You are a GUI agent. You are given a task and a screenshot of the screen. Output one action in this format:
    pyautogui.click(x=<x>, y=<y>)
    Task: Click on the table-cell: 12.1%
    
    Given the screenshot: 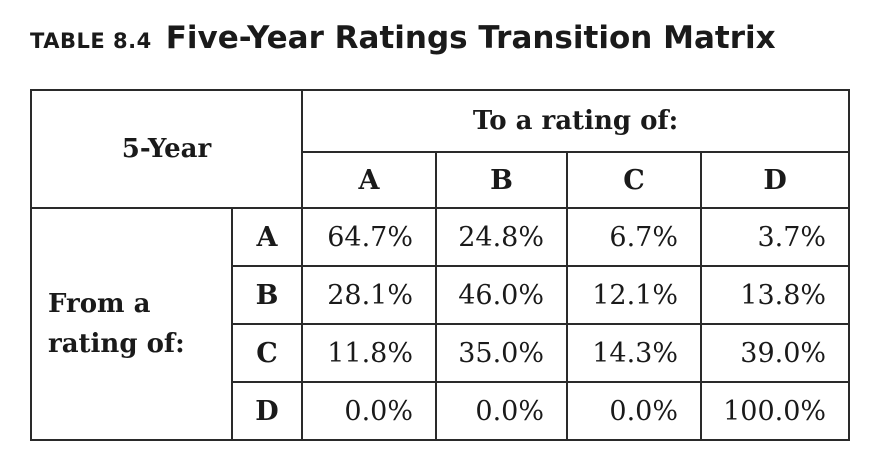 What is the action you would take?
    pyautogui.click(x=634, y=295)
    